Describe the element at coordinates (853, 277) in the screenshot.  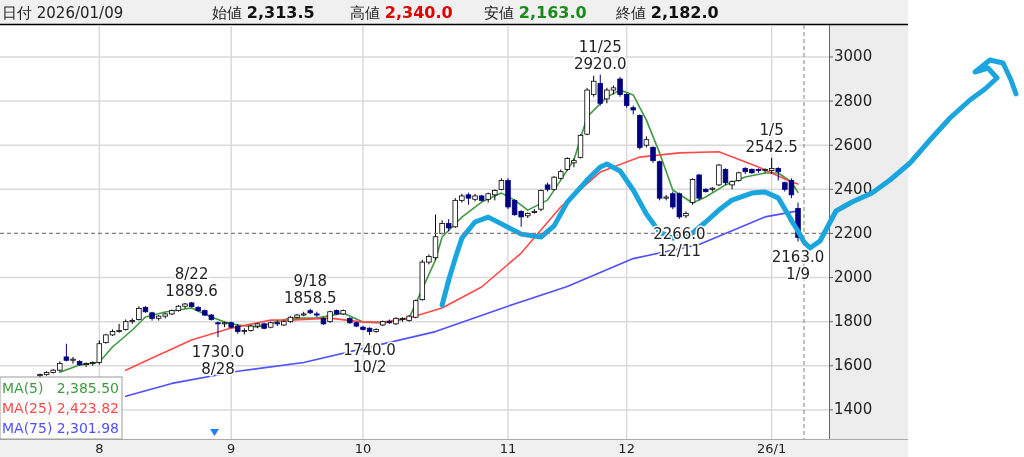
I see `y-tick-label: 2000` at that location.